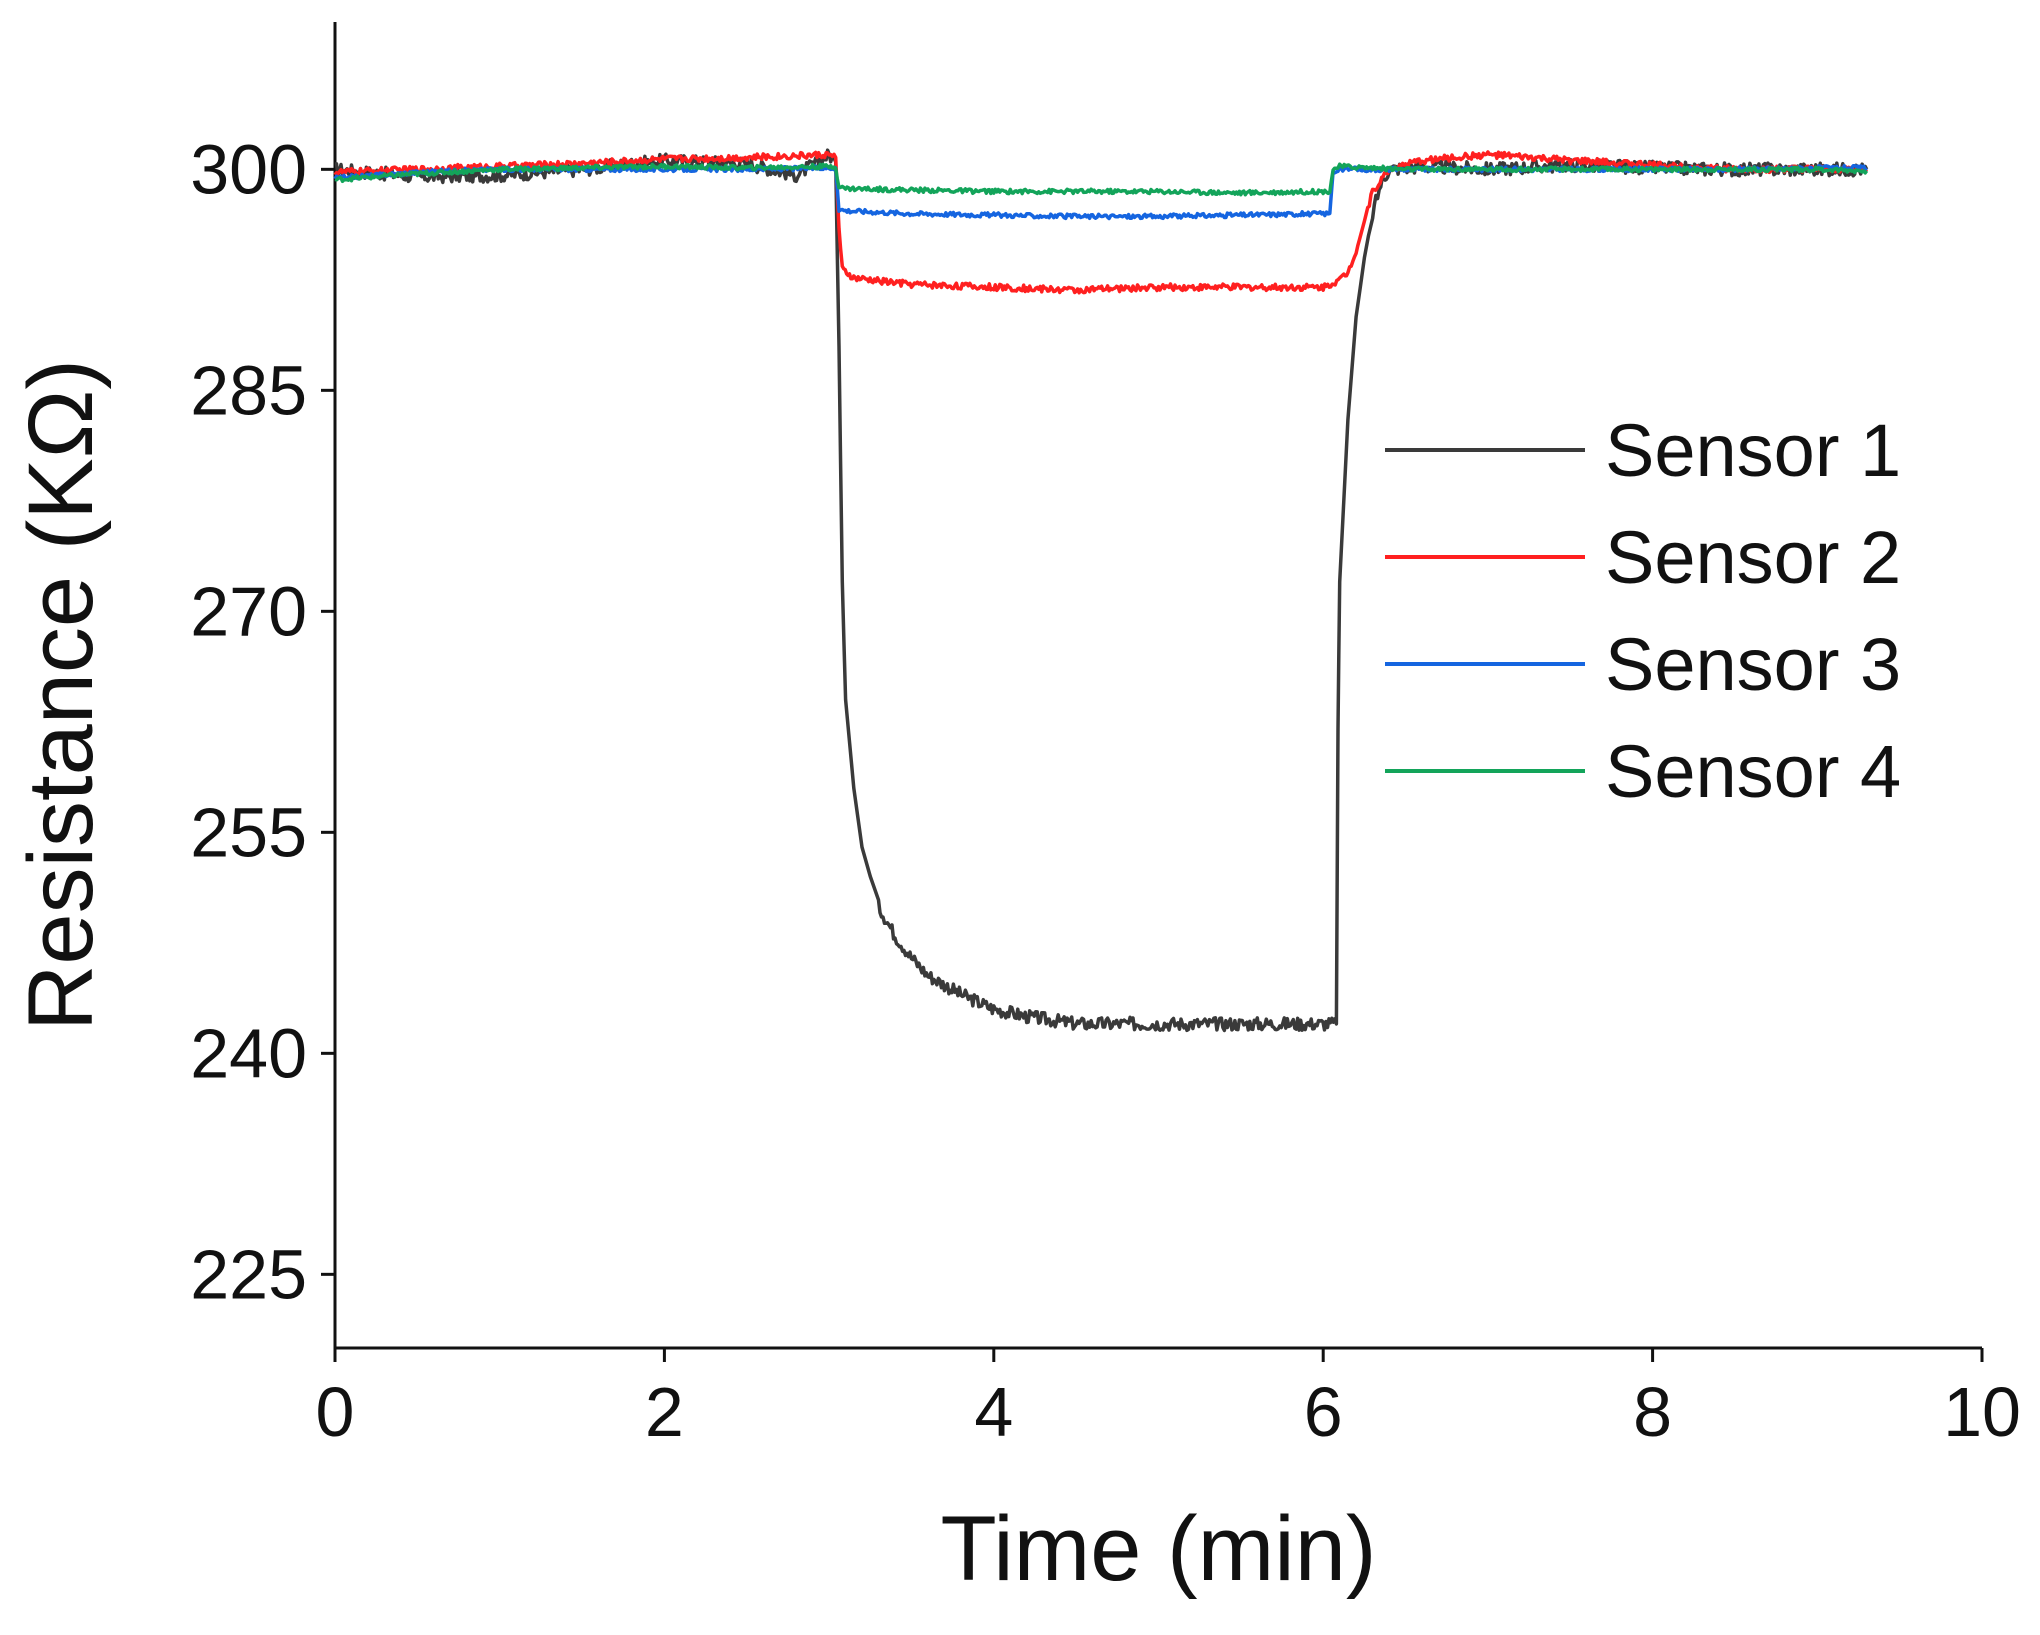  I want to click on x-tick-label: 4, so click(993, 1412).